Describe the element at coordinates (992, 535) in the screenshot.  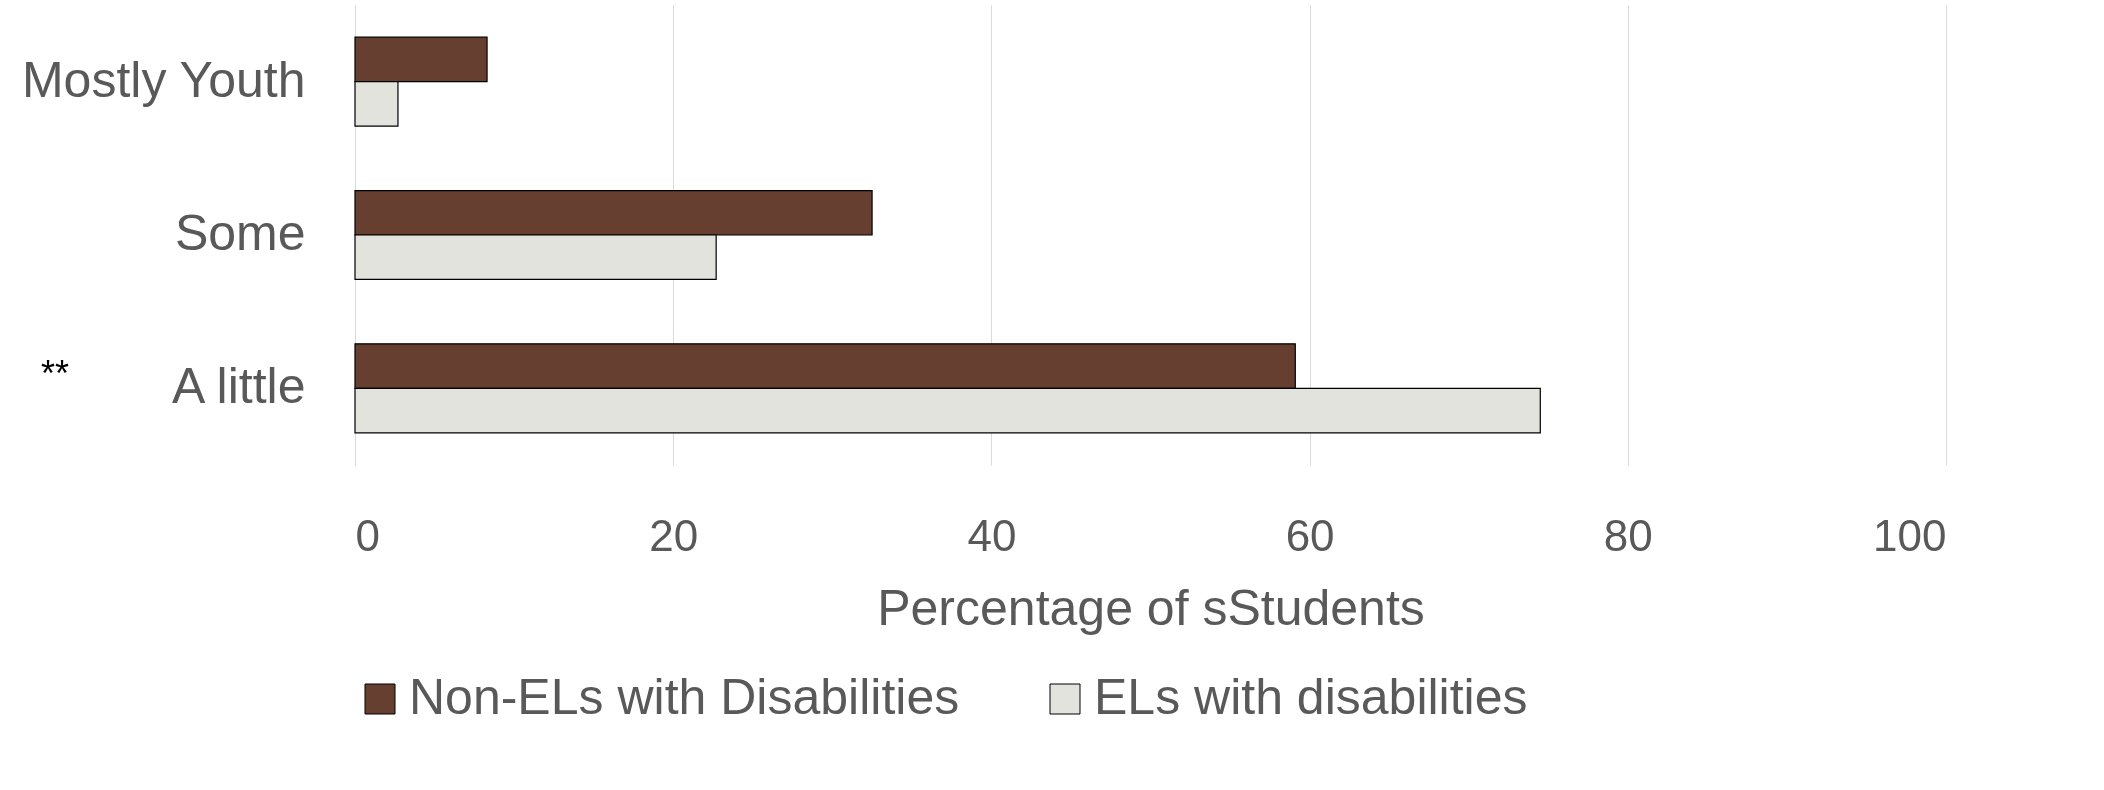
I see `x-tick-label: 40` at that location.